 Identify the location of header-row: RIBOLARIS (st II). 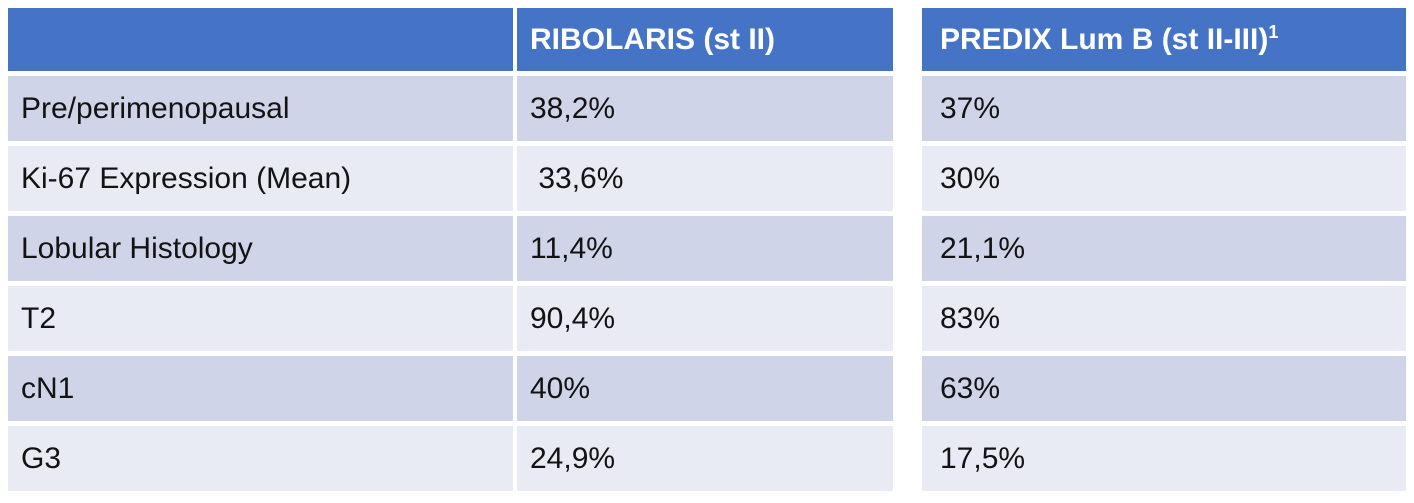
(450, 39).